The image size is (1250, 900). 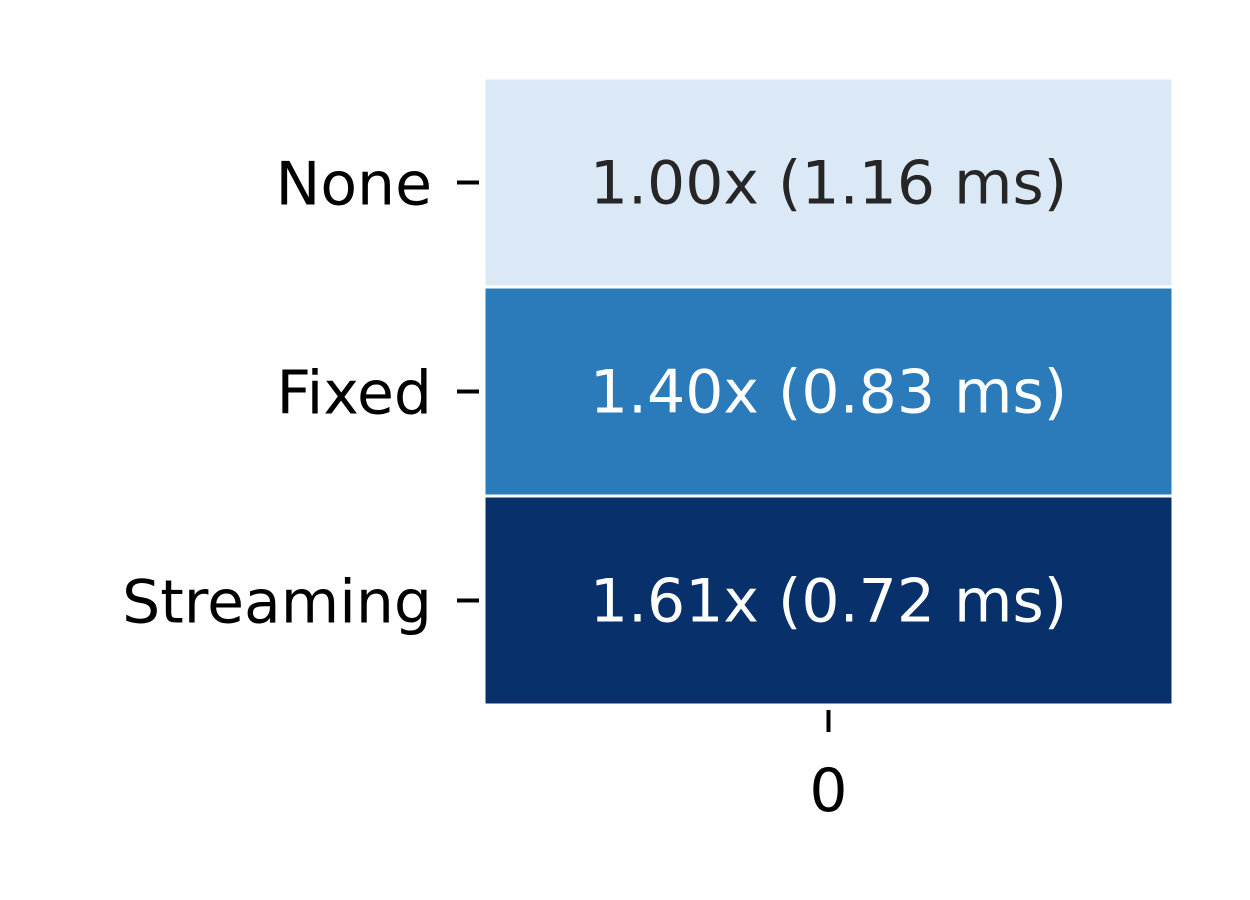 I want to click on y-tick-label: None, so click(x=353, y=185).